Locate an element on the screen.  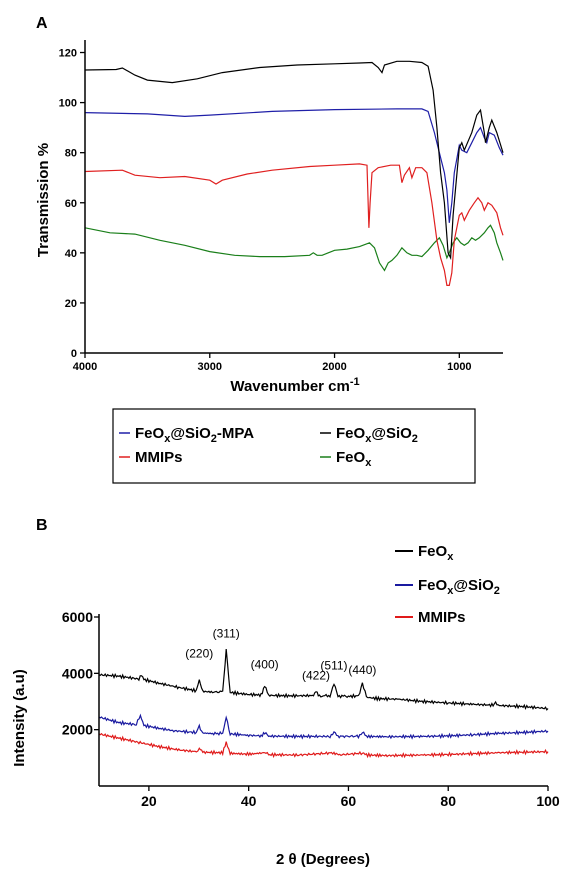
panel-a-y-tick-label: 40 is located at coordinates (71, 254).